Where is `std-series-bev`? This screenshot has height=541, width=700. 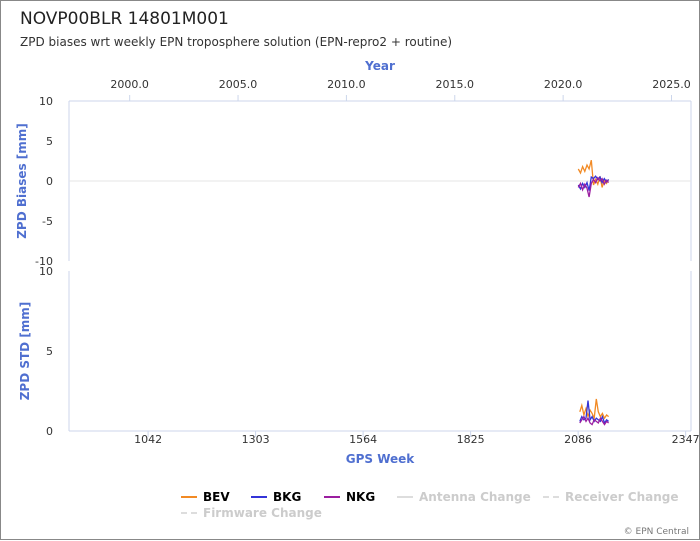 std-series-bev is located at coordinates (594, 409).